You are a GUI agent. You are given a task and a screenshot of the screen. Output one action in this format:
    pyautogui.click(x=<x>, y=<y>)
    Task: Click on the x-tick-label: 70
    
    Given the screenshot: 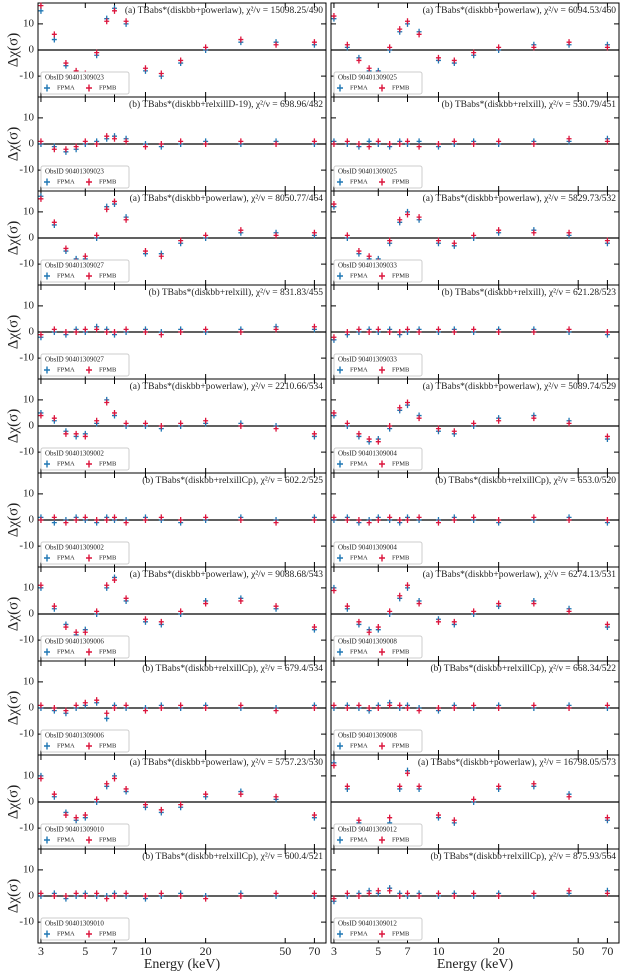 What is the action you would take?
    pyautogui.click(x=314, y=951)
    